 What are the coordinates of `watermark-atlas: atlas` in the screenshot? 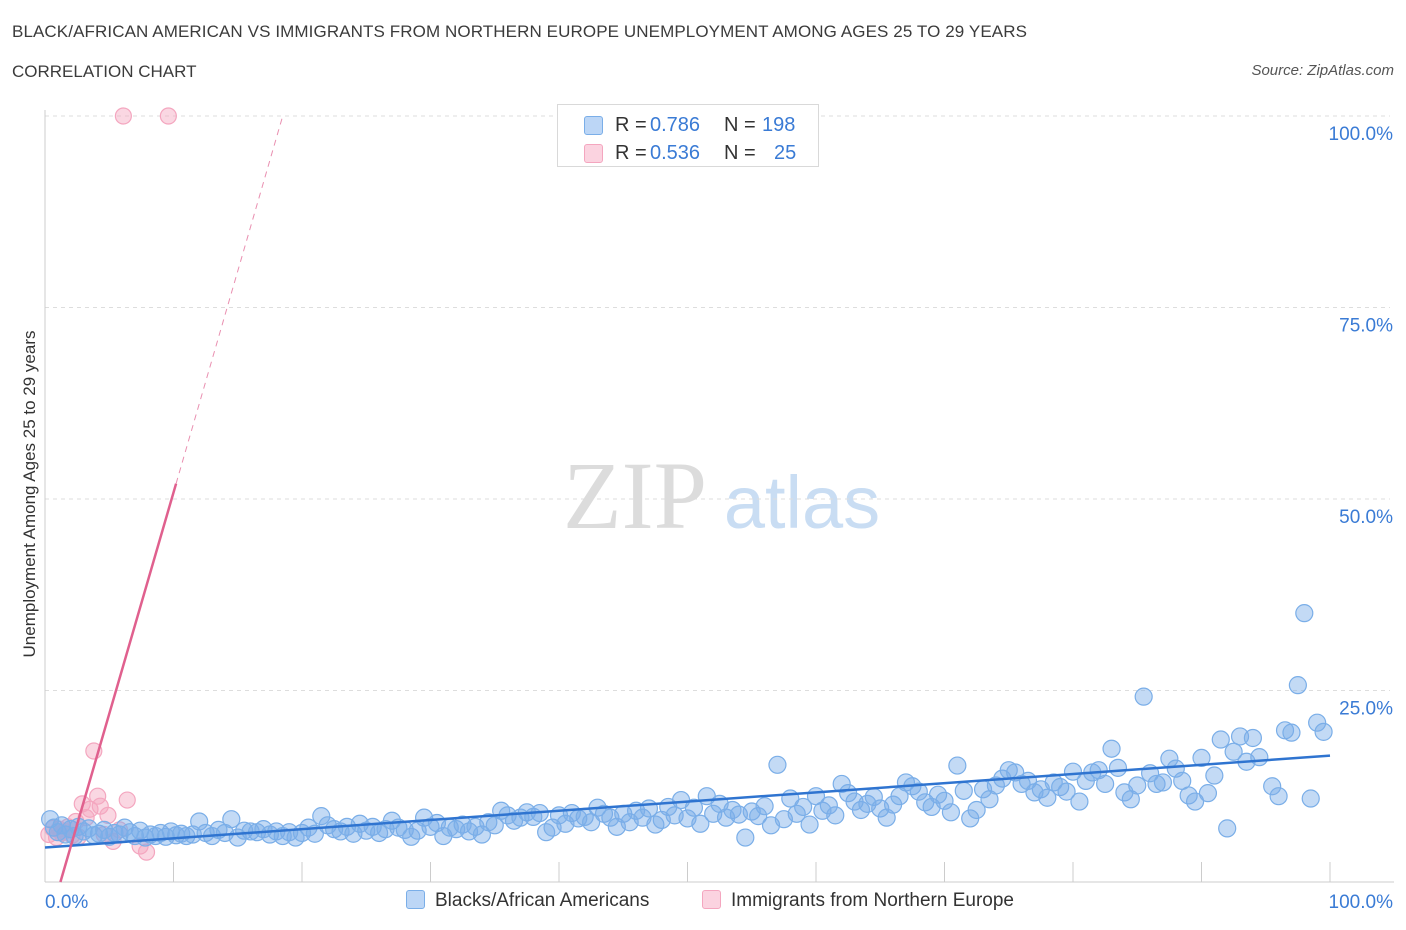 It's located at (802, 502).